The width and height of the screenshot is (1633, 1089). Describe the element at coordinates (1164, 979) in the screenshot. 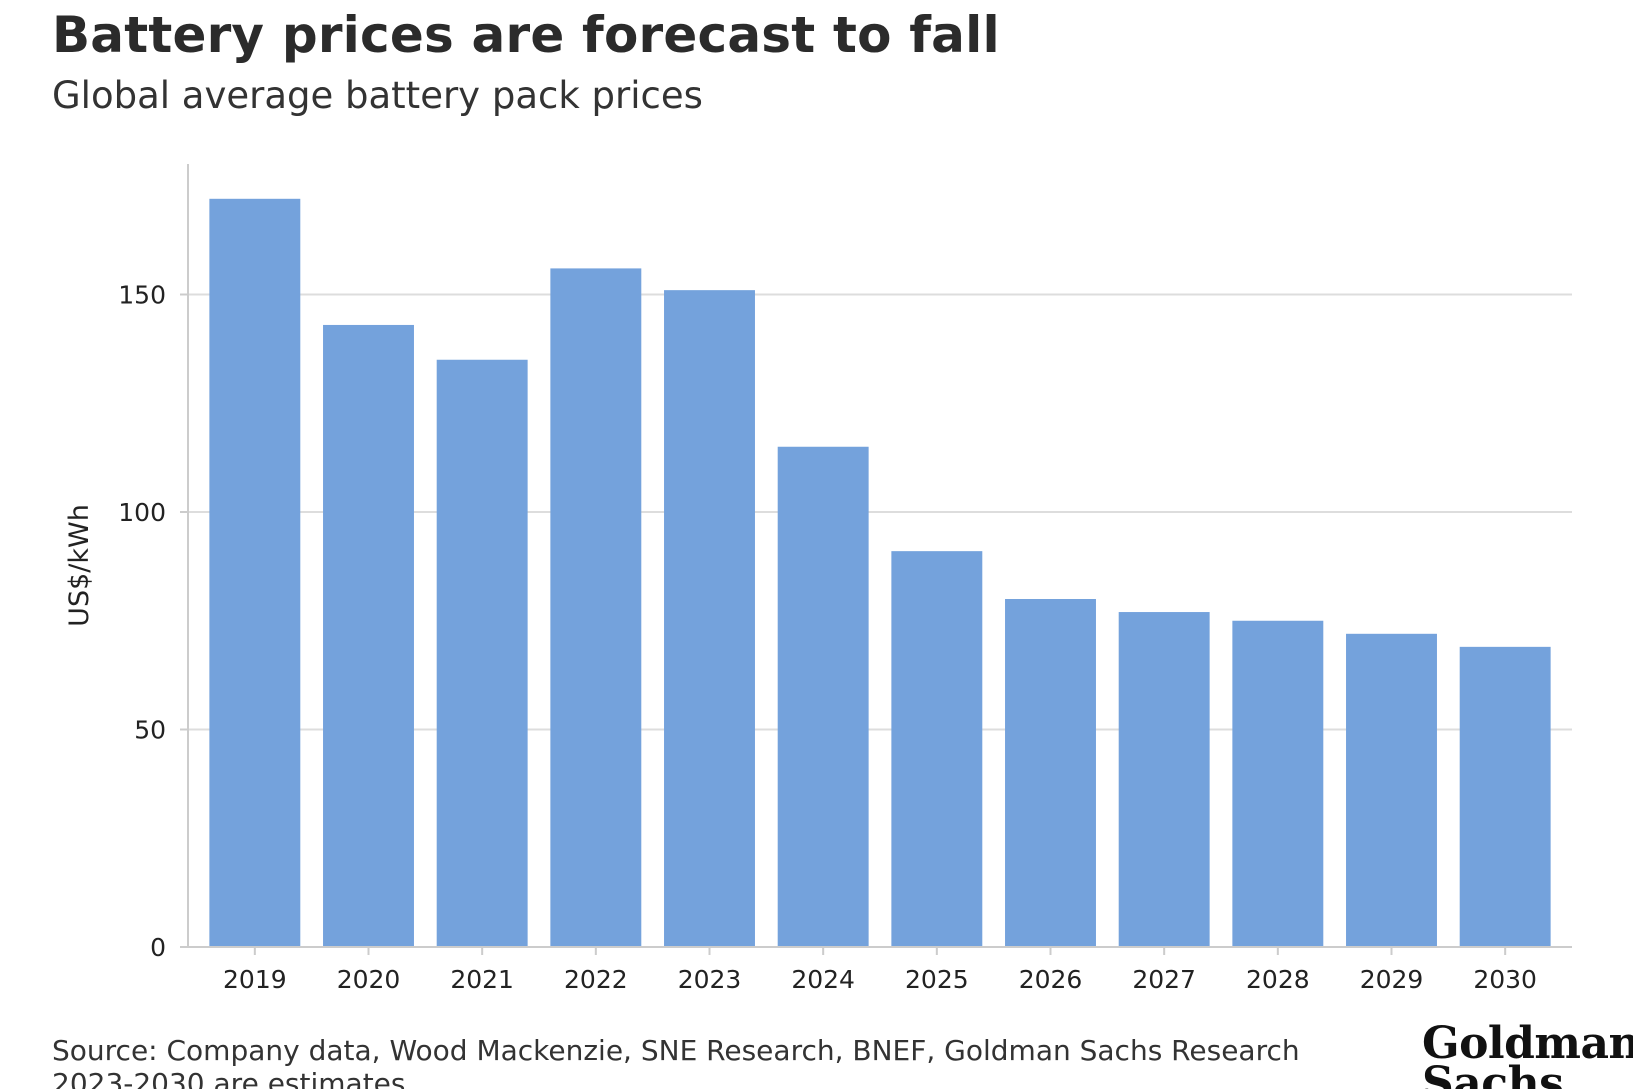

I see `x-tick-label: 2027` at that location.